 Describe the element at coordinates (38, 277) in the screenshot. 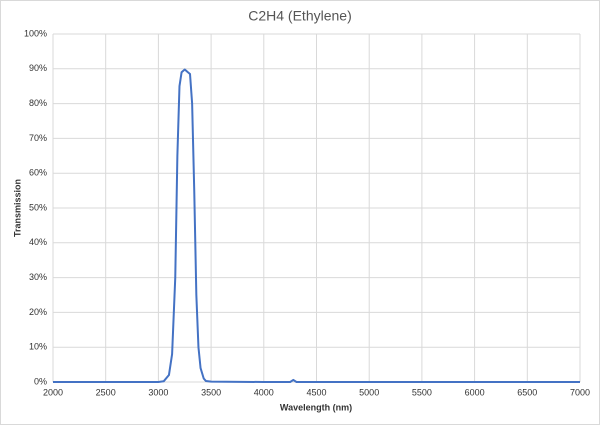

I see `y-tick-label: 30%` at that location.